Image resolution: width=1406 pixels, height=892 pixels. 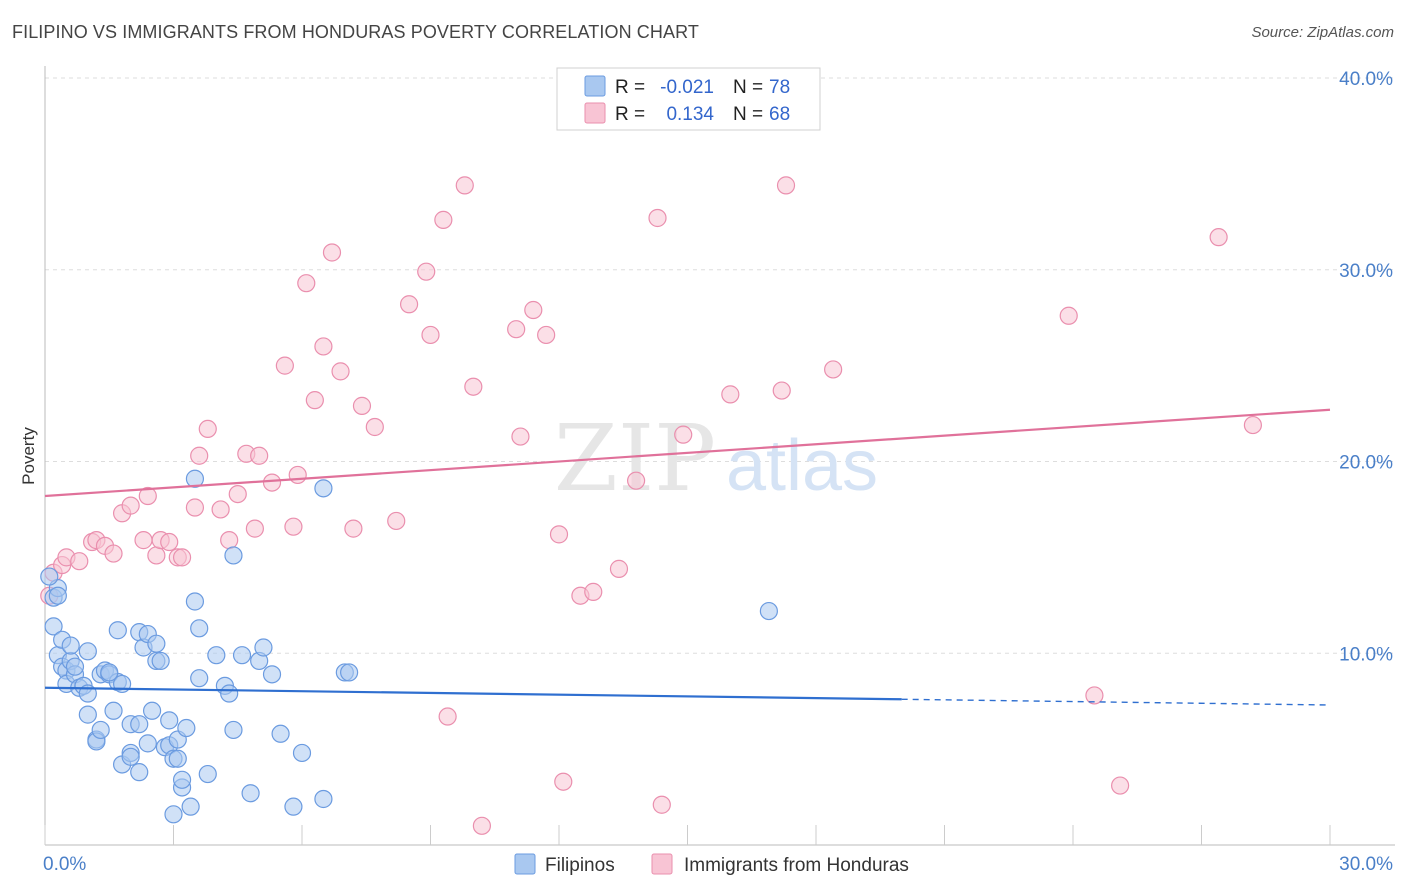 What do you see at coordinates (595, 113) in the screenshot?
I see `legend-swatch-honduras` at bounding box center [595, 113].